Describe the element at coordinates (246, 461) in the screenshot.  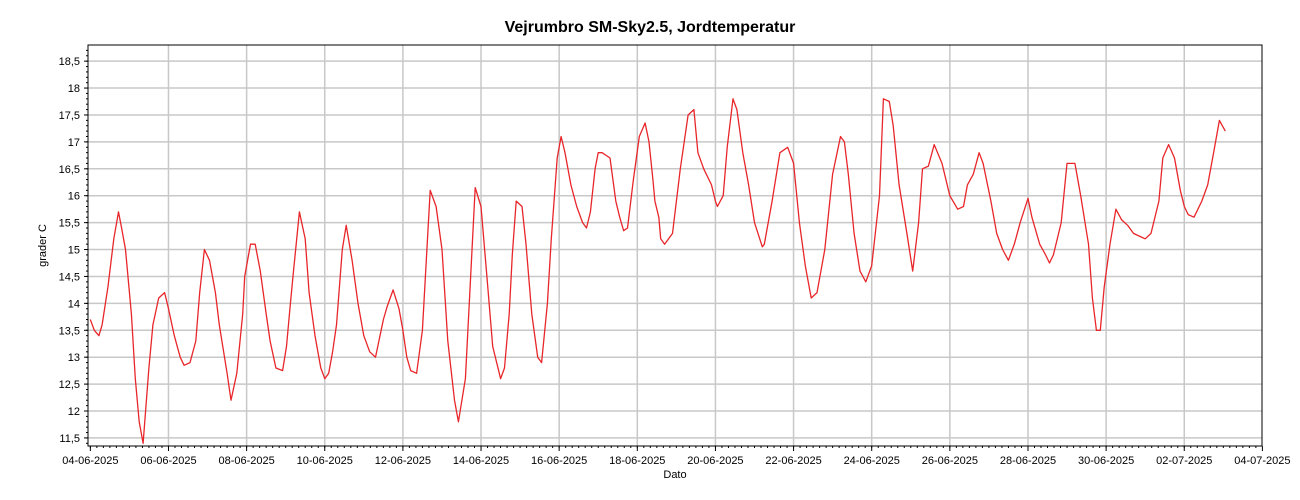
I see `x-tick-label: 08-06-2025` at that location.